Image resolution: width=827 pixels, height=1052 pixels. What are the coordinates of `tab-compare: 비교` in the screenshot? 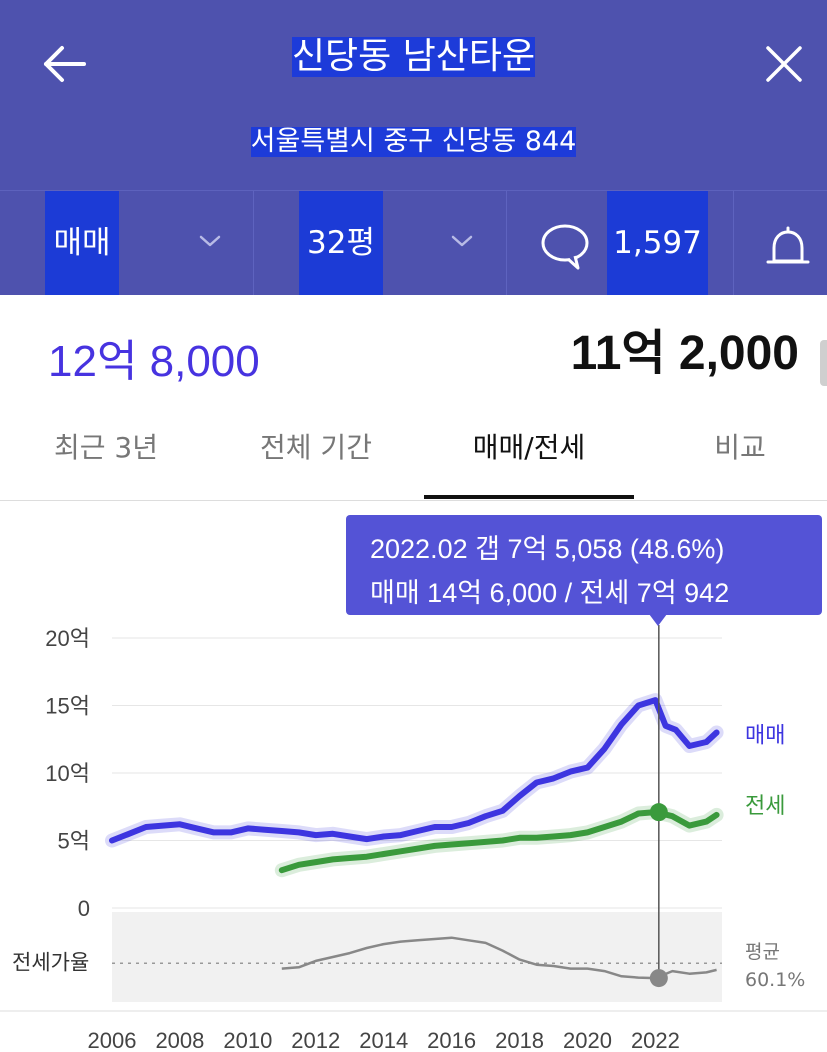 It's located at (740, 447).